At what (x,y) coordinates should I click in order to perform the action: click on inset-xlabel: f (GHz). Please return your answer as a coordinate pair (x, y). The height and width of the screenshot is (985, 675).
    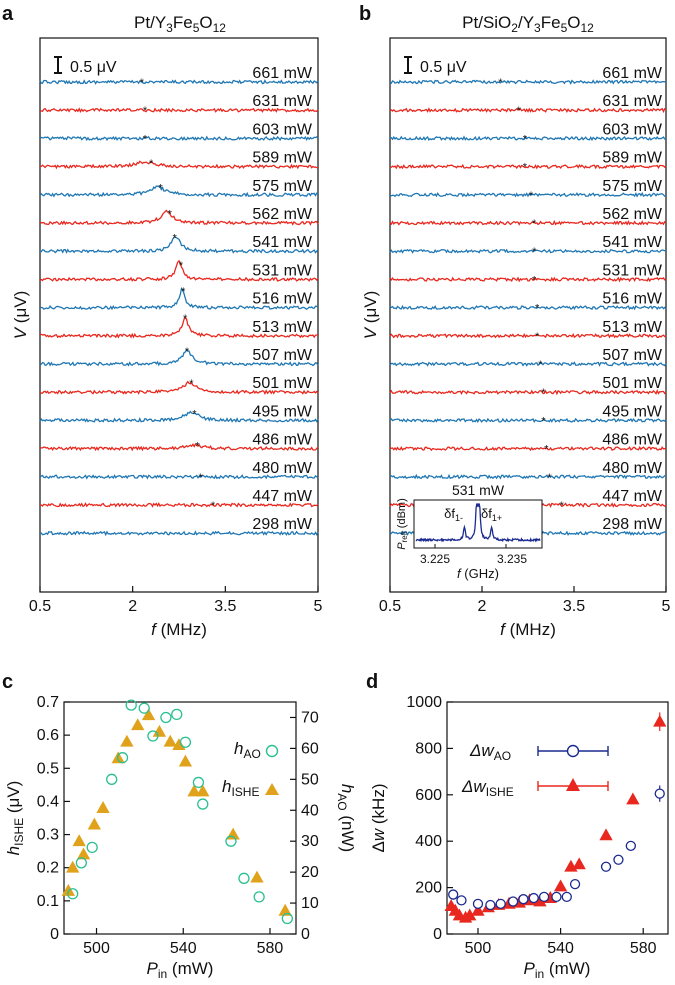
    Looking at the image, I should click on (478, 573).